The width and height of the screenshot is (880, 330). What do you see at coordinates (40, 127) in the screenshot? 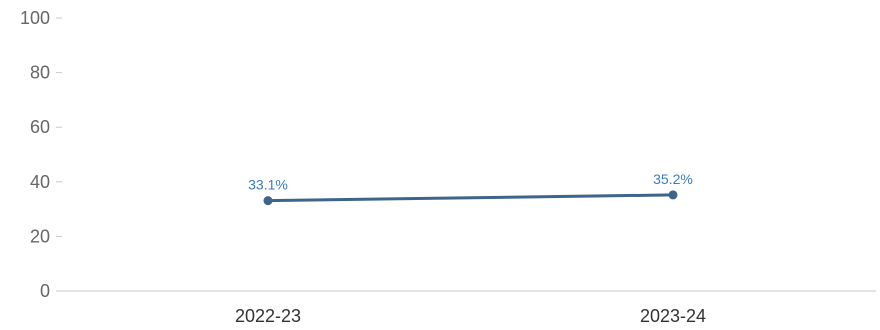
I see `y-tick-label: 60` at bounding box center [40, 127].